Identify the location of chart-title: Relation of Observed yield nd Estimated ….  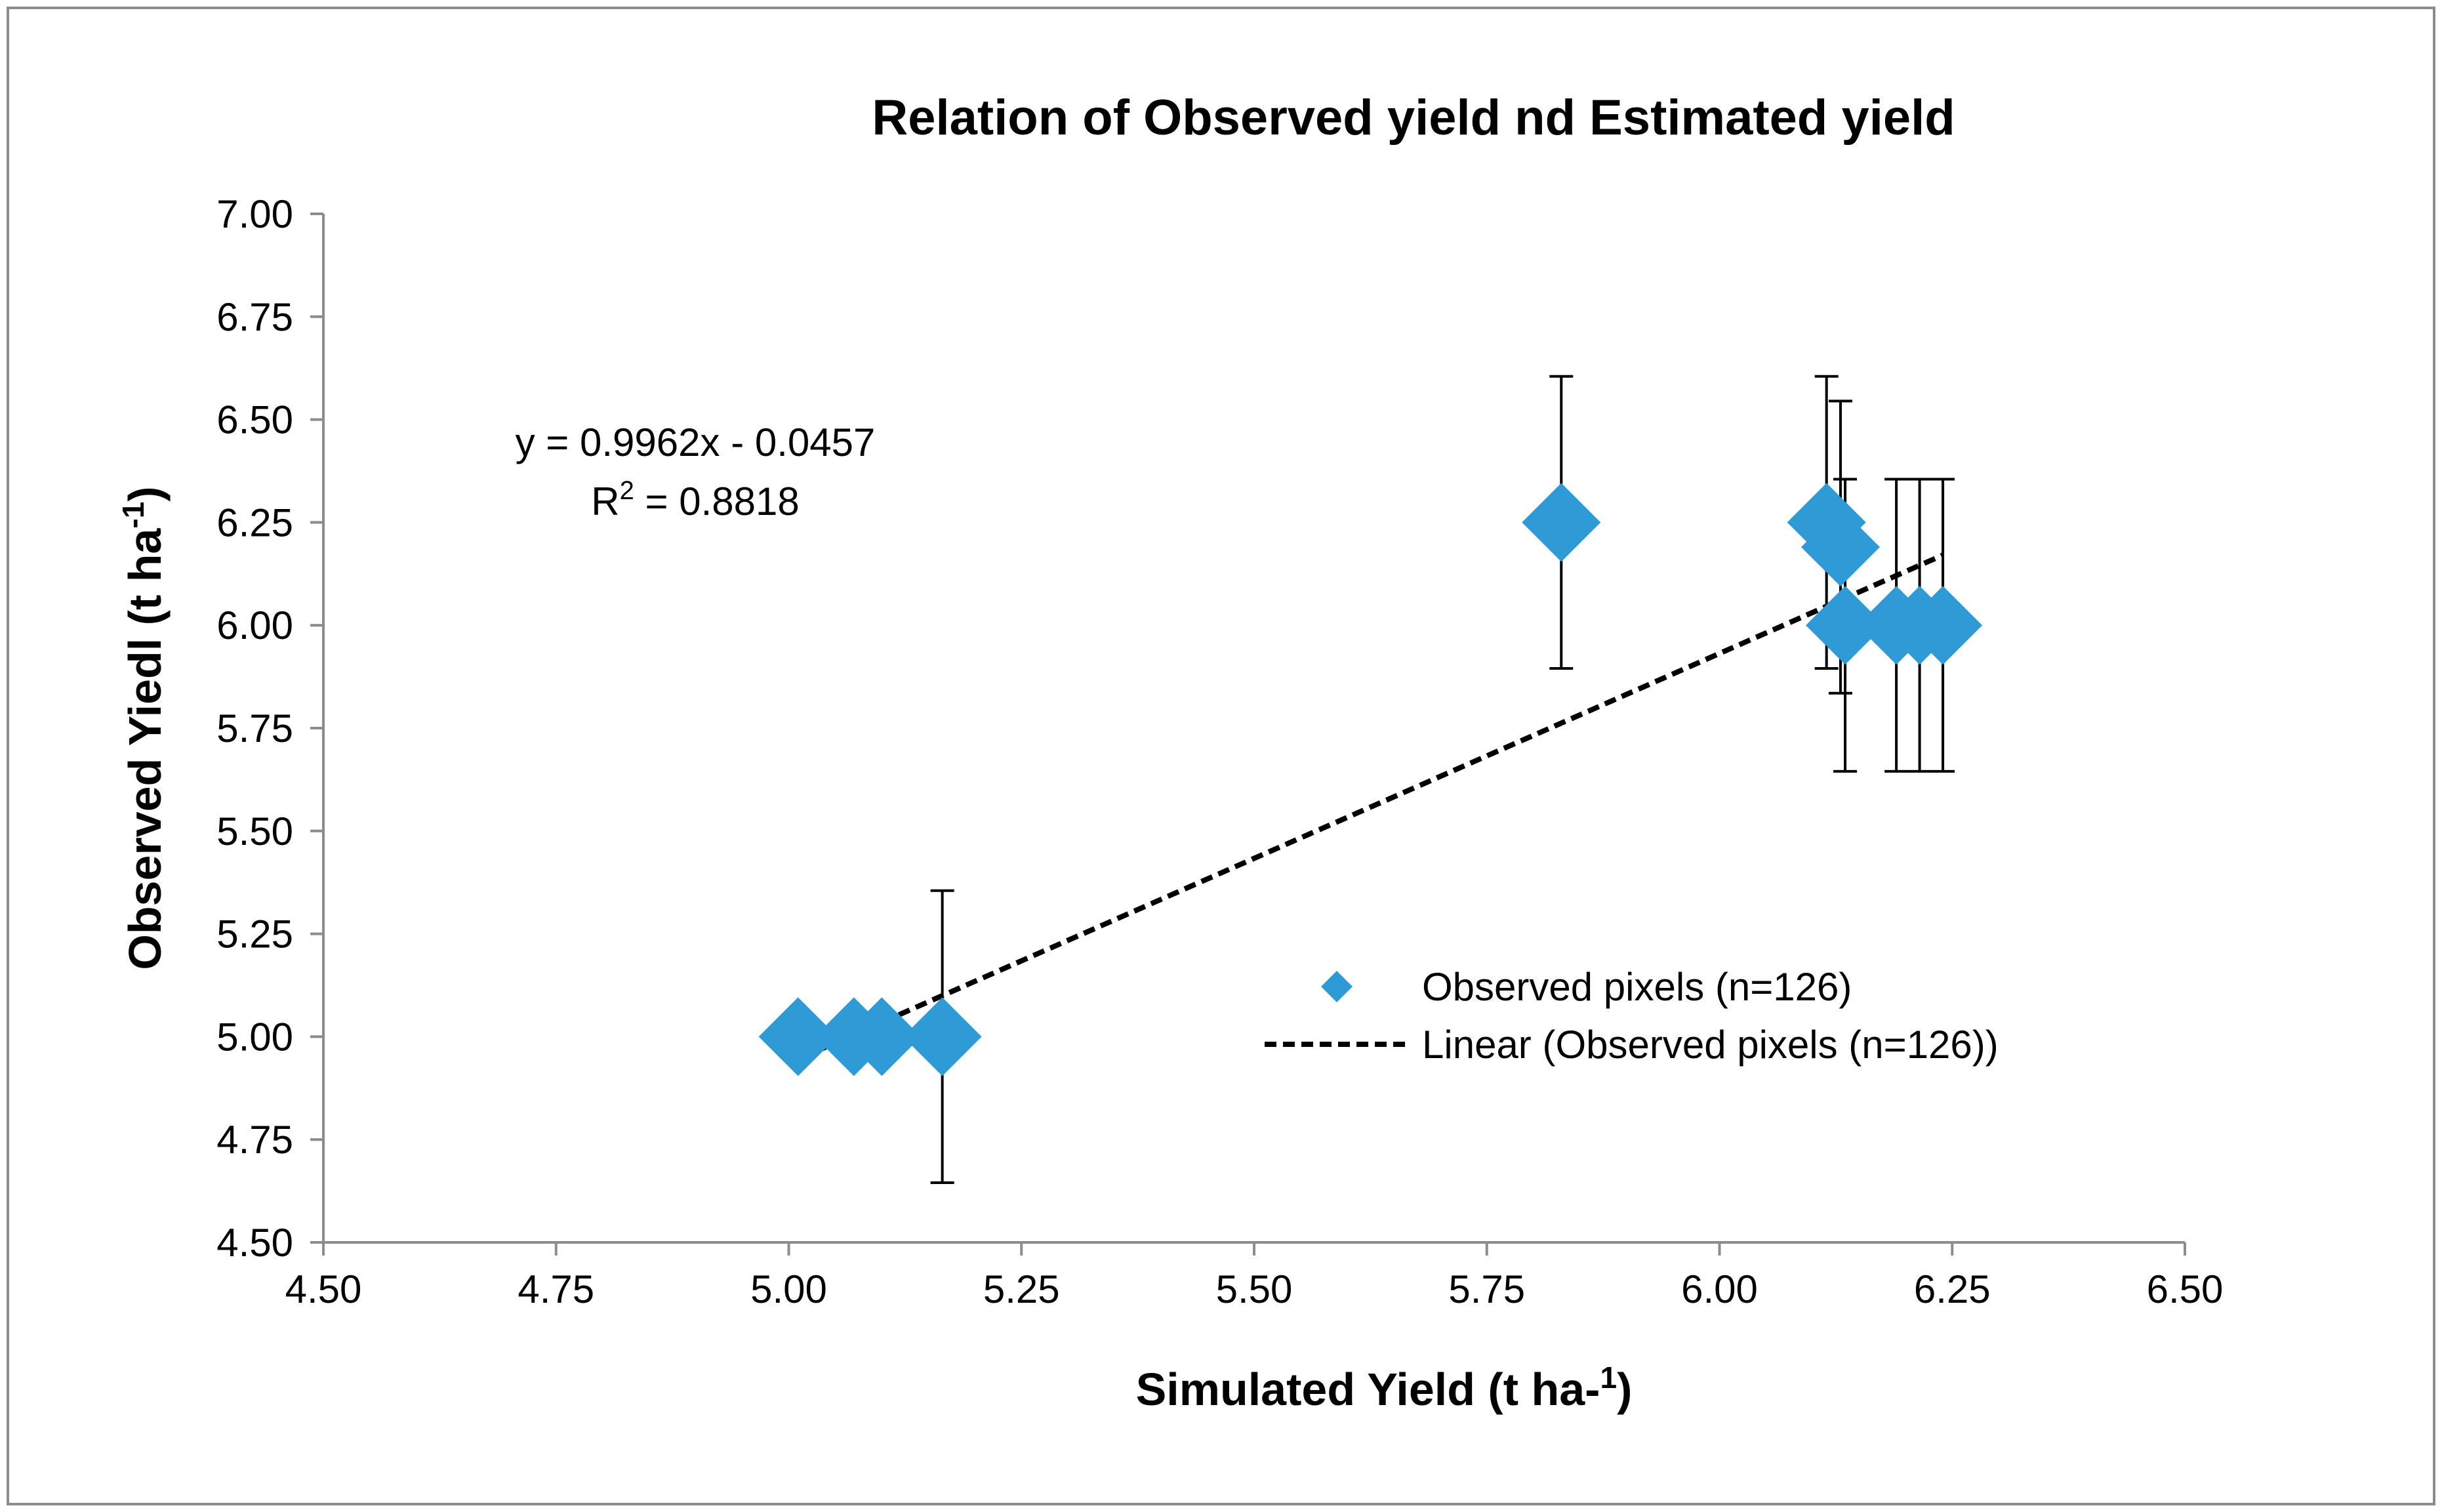
(1413, 118).